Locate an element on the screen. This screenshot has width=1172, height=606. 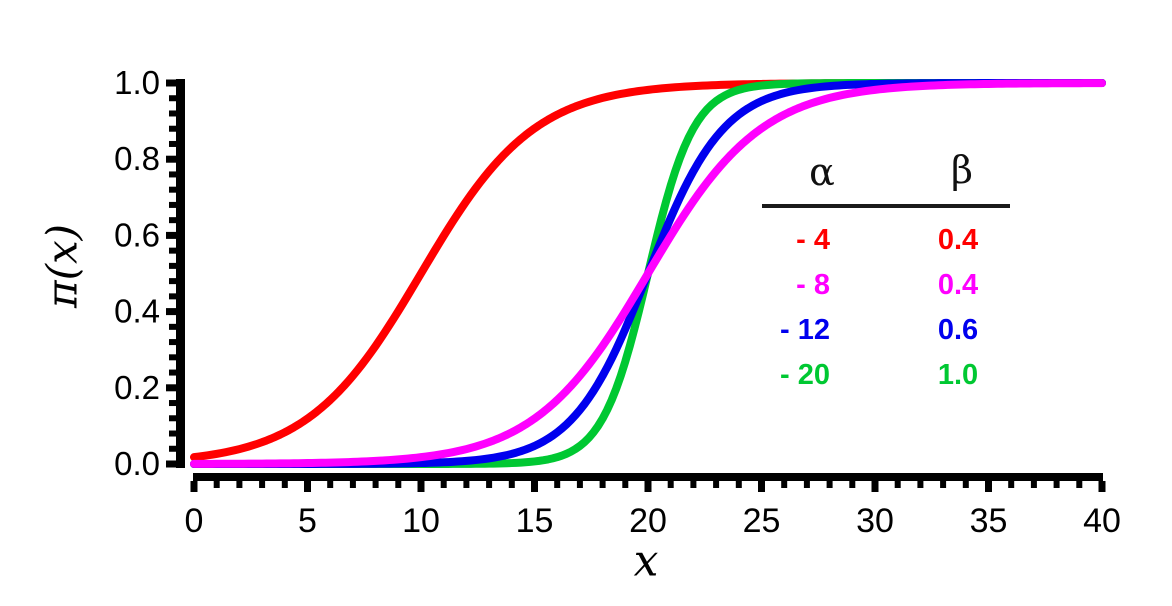
legend-beta-value: 1.0 is located at coordinates (958, 375).